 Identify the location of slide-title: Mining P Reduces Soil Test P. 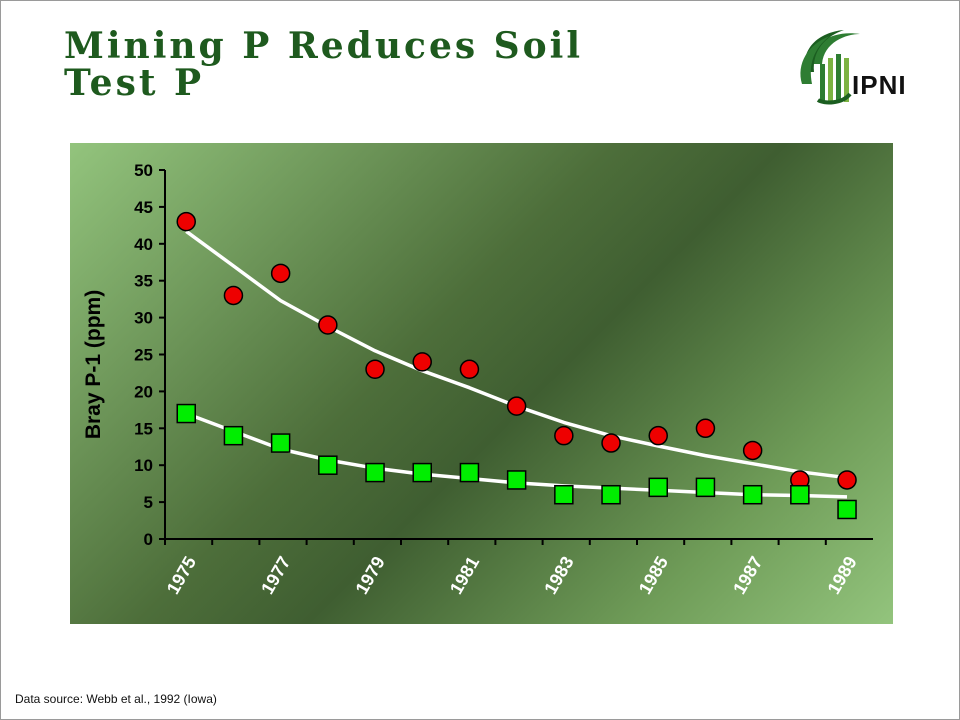
(323, 65).